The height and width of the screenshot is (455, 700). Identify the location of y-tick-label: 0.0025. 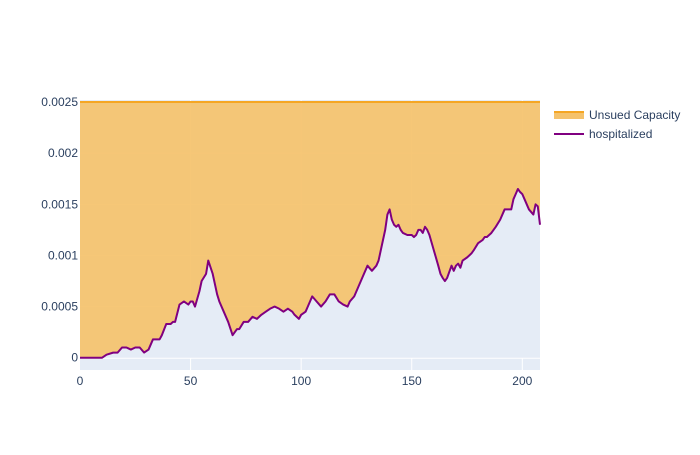
(59, 102).